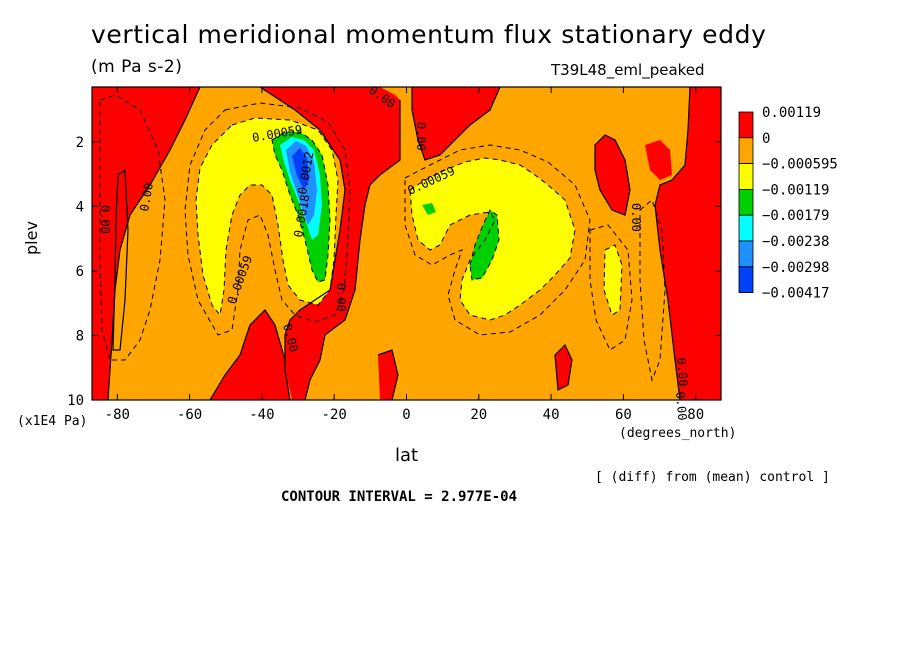  I want to click on legend-level-label: −0.00119, so click(795, 190).